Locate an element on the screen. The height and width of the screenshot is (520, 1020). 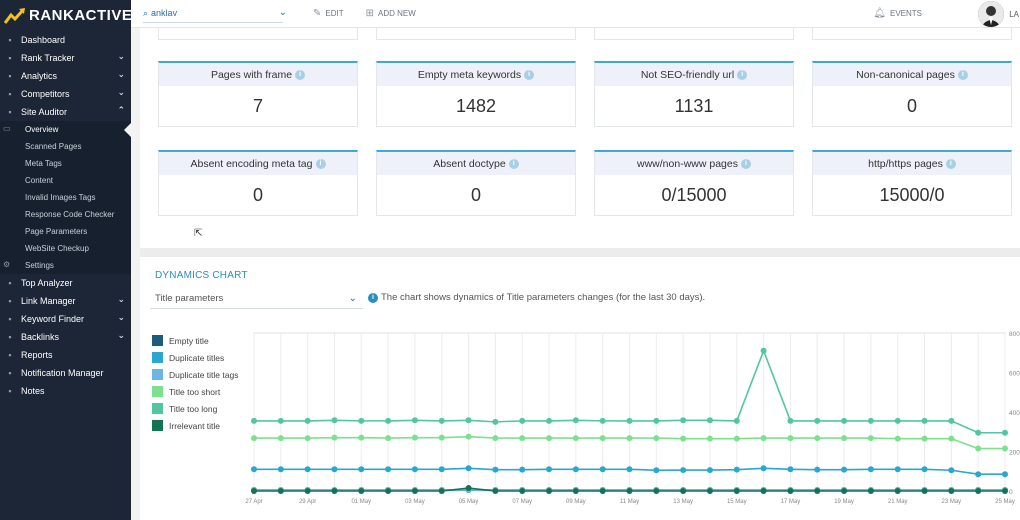
sidebar-subitem-content: Content is located at coordinates (65, 180).